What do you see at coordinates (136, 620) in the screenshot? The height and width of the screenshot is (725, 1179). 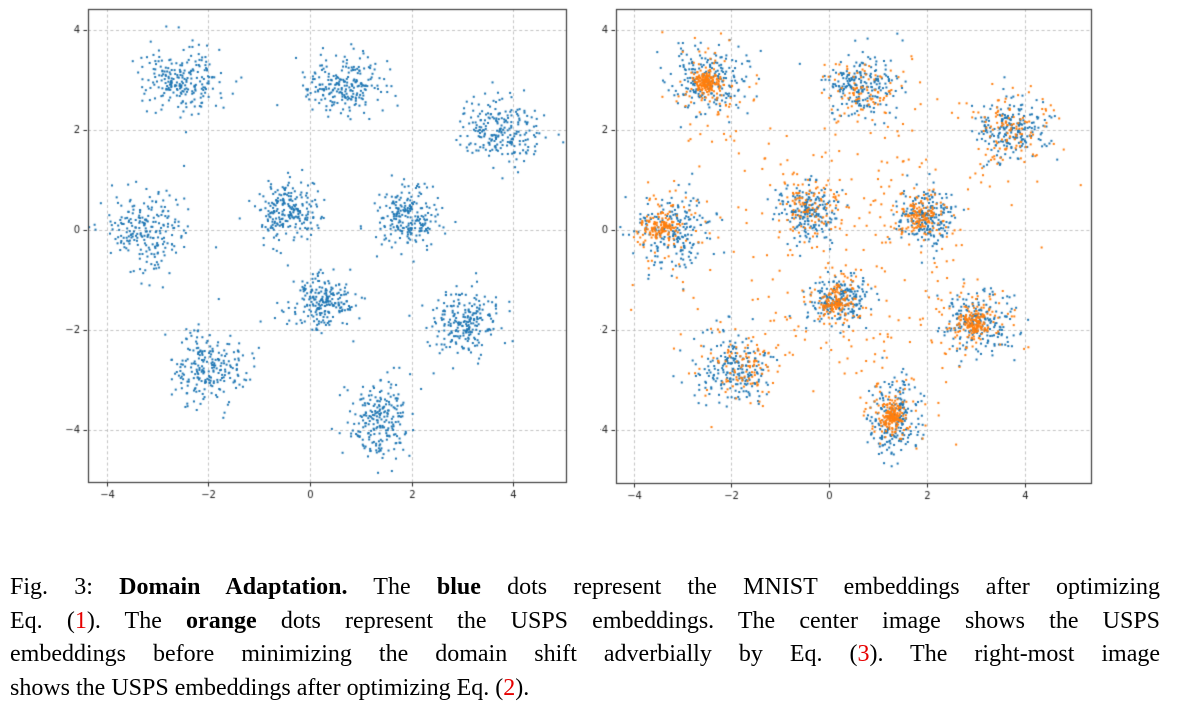 I see `caption-text-segment: ). The` at bounding box center [136, 620].